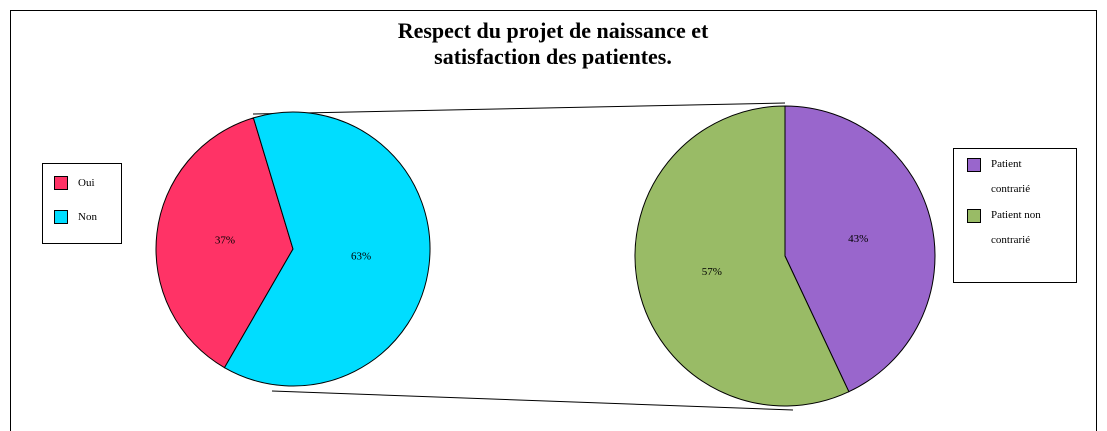 This screenshot has width=1107, height=431. What do you see at coordinates (858, 239) in the screenshot?
I see `data-label: 43%` at bounding box center [858, 239].